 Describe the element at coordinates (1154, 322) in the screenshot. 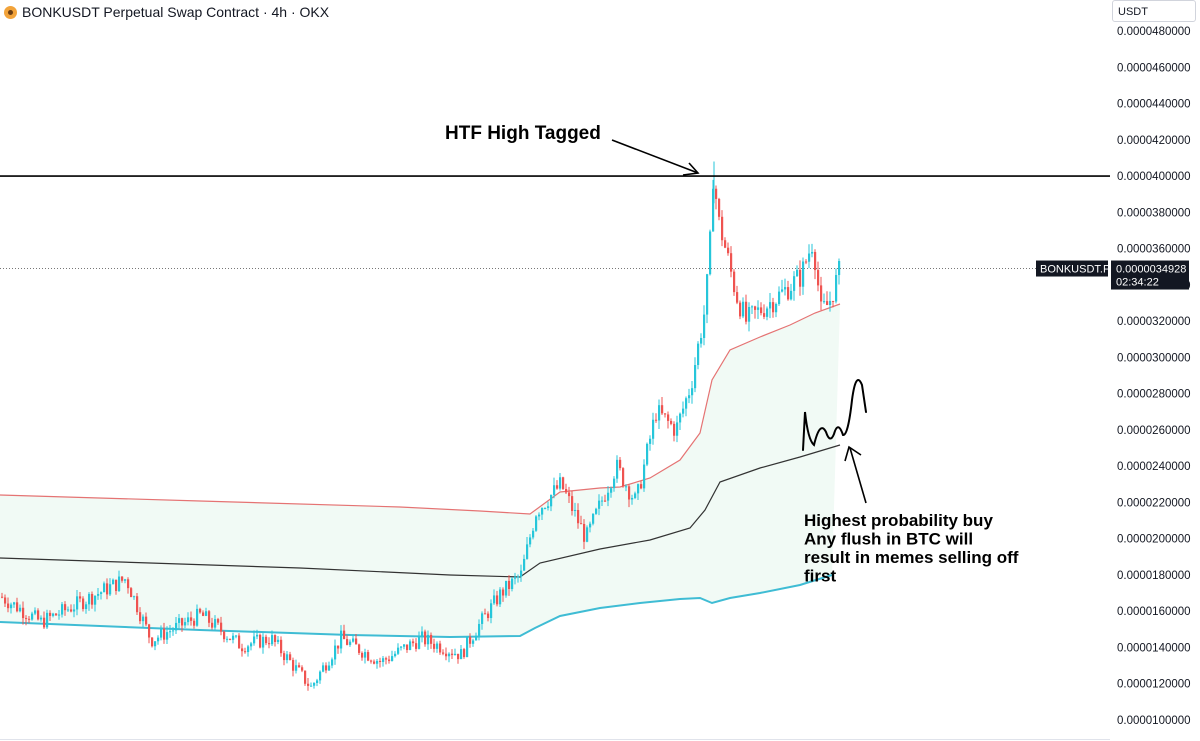

I see `y-tick-label: 0.0000320000` at that location.